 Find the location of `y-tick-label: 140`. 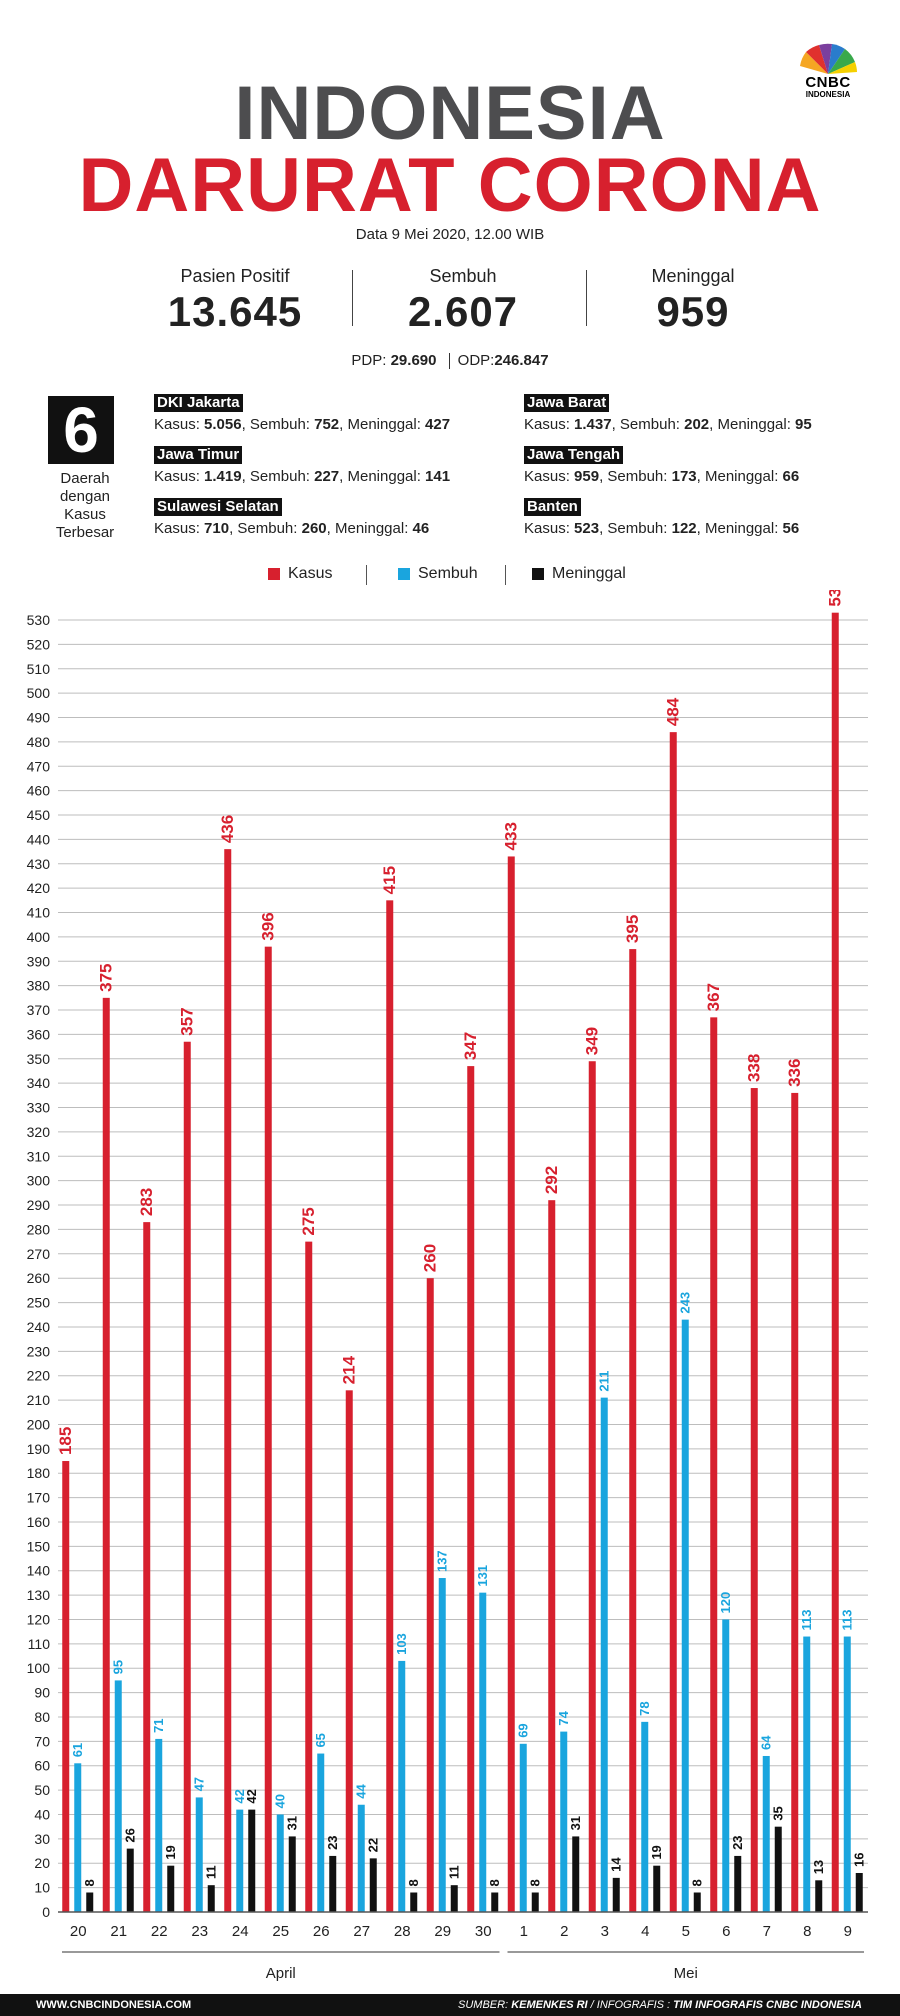

y-tick-label: 140 is located at coordinates (39, 1571).